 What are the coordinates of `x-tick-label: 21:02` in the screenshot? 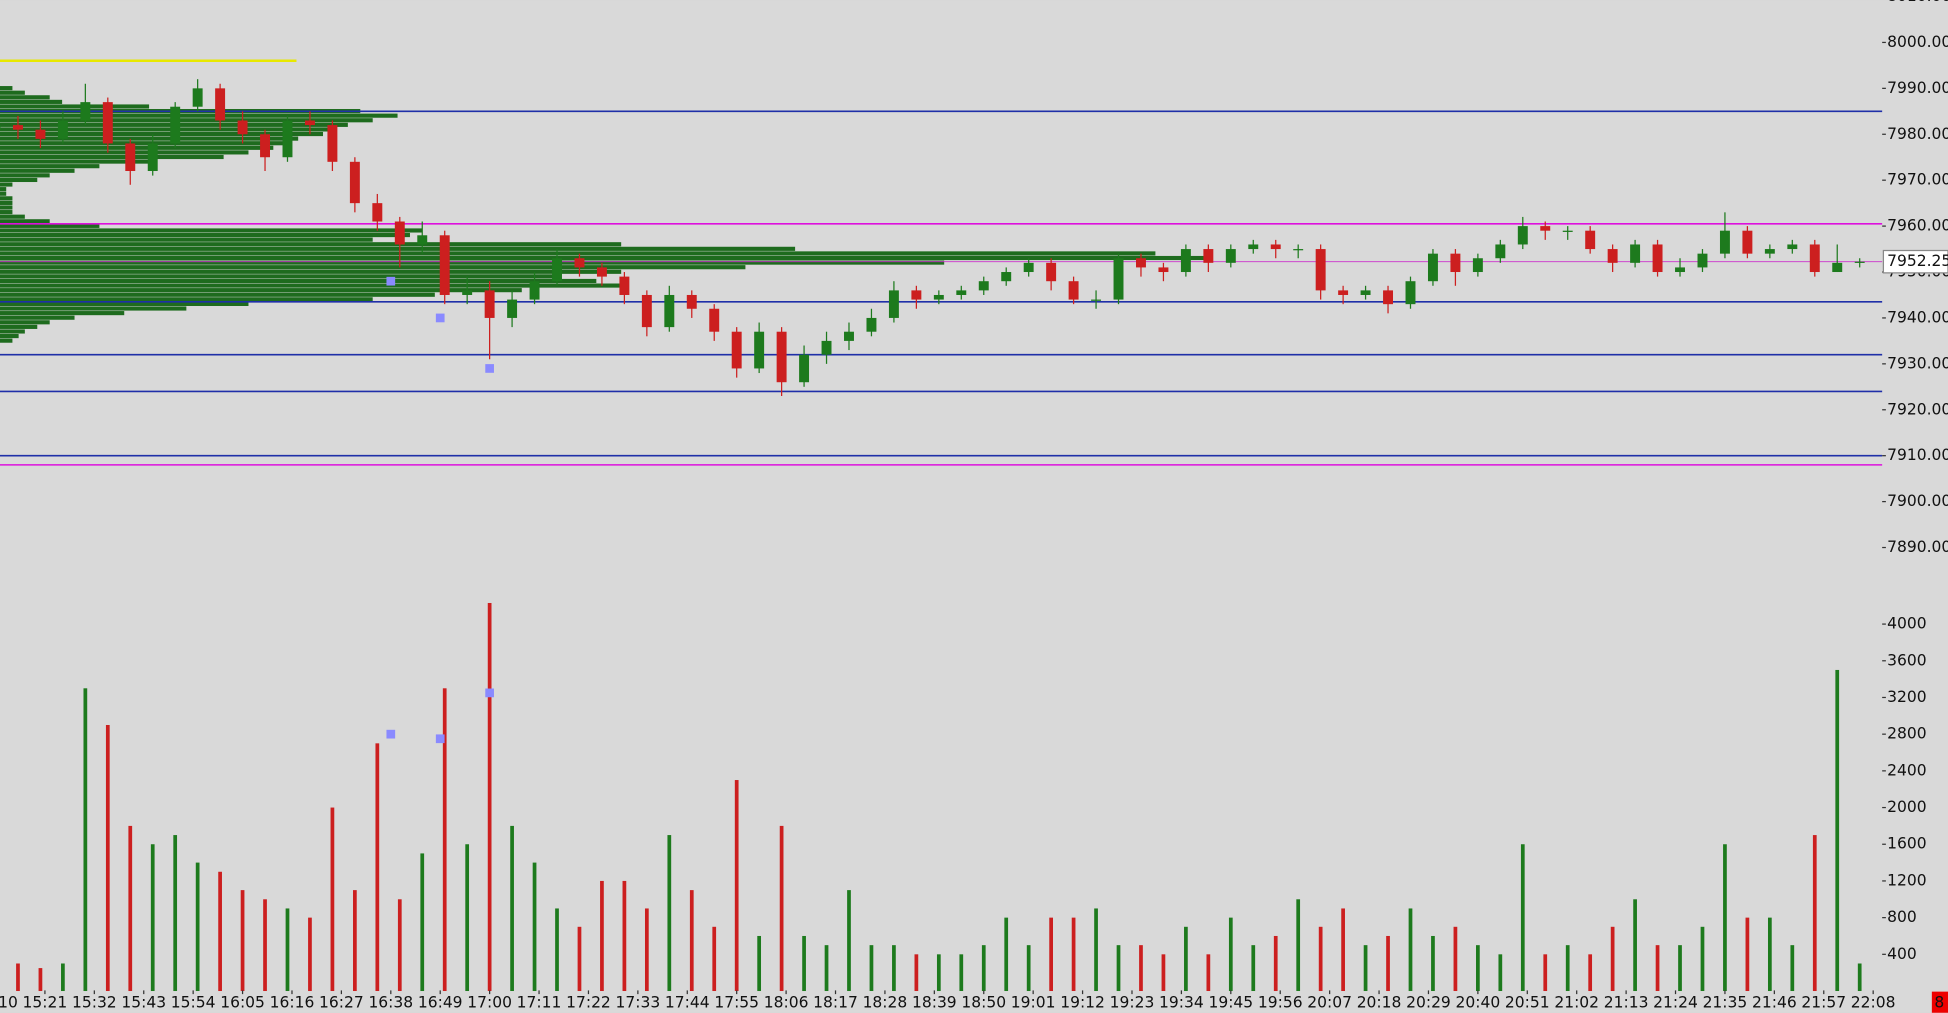 It's located at (1576, 1002).